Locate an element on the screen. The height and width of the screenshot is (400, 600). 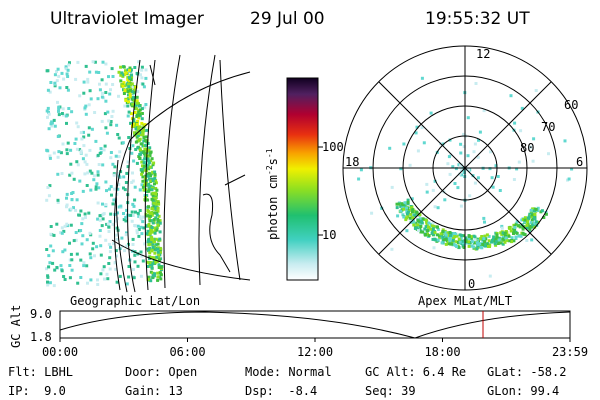
info-field: GLat: -58.2 is located at coordinates (526, 372).